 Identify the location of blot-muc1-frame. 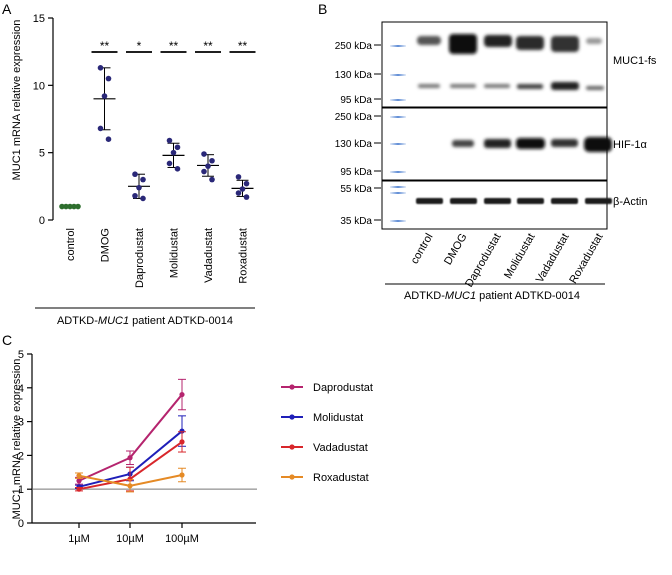
(494, 64).